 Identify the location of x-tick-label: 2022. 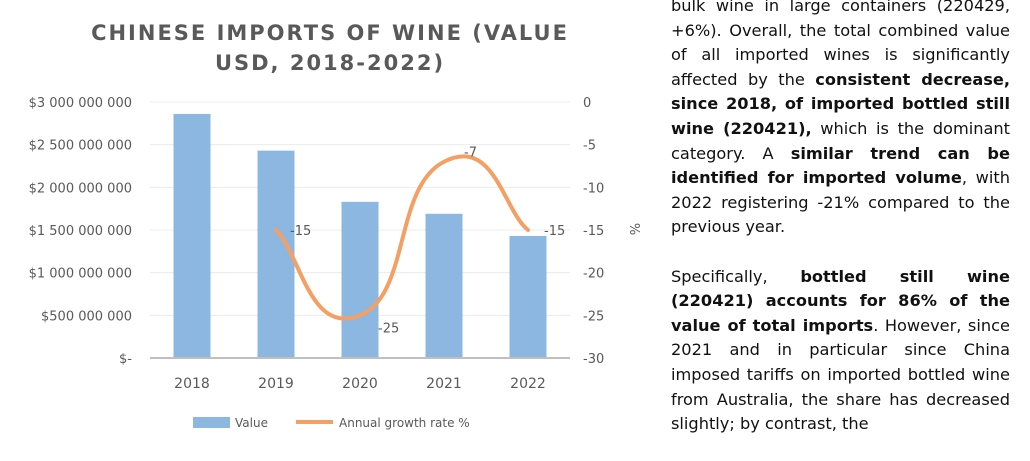
(528, 384).